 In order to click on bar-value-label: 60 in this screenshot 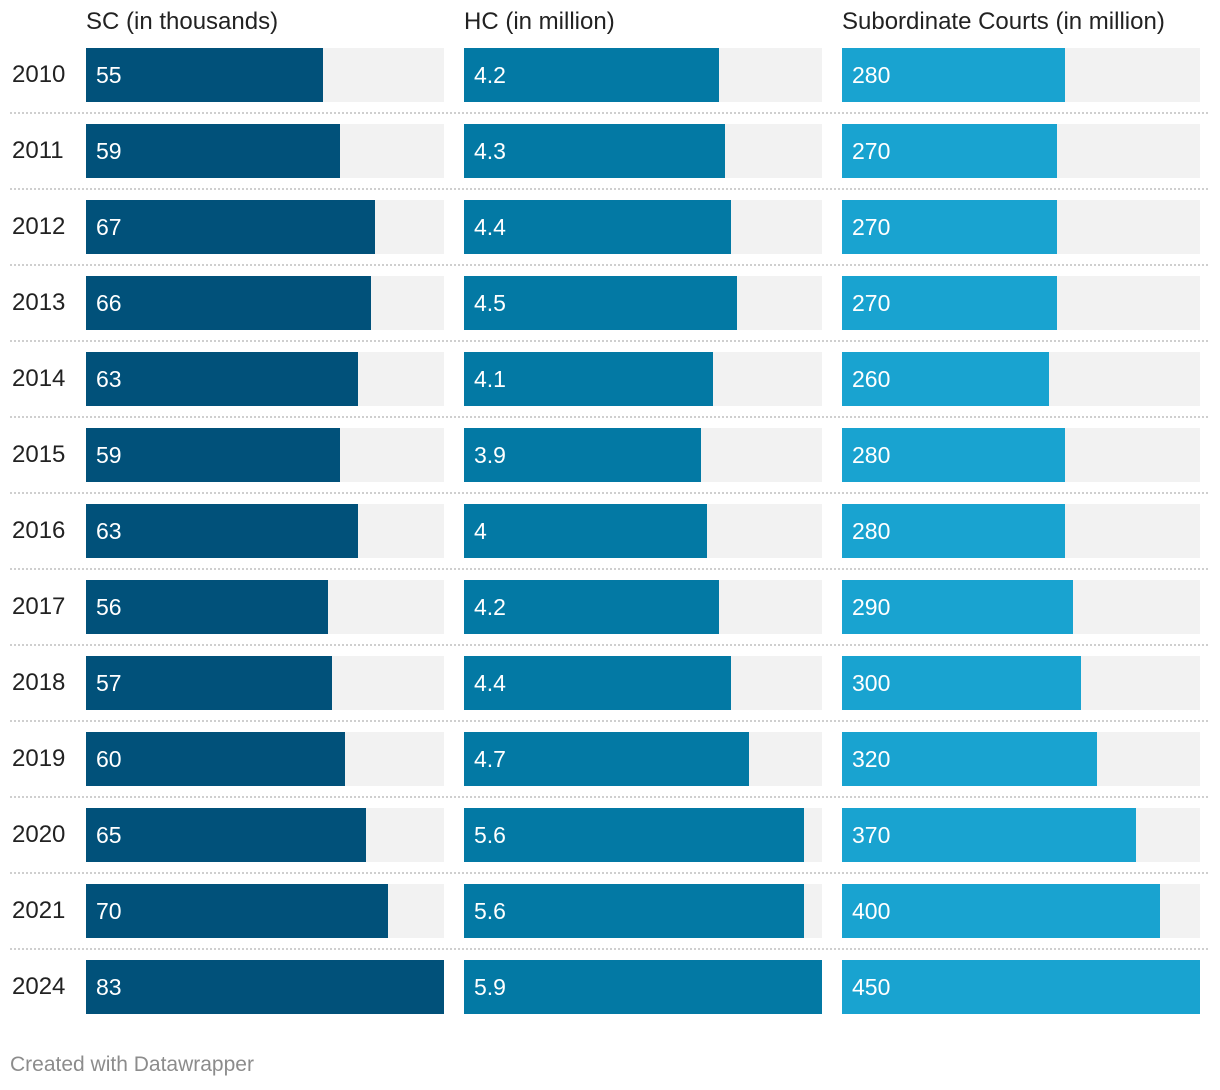, I will do `click(109, 759)`.